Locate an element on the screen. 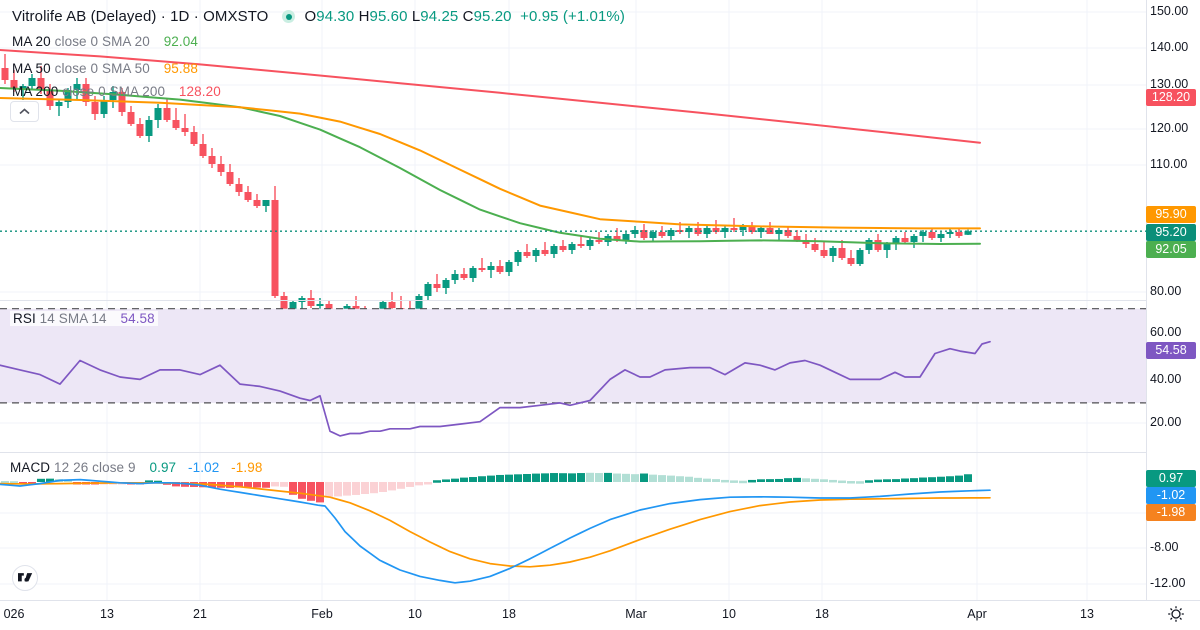 This screenshot has height=630, width=1200. ma200-value: 128.20 is located at coordinates (199, 91).